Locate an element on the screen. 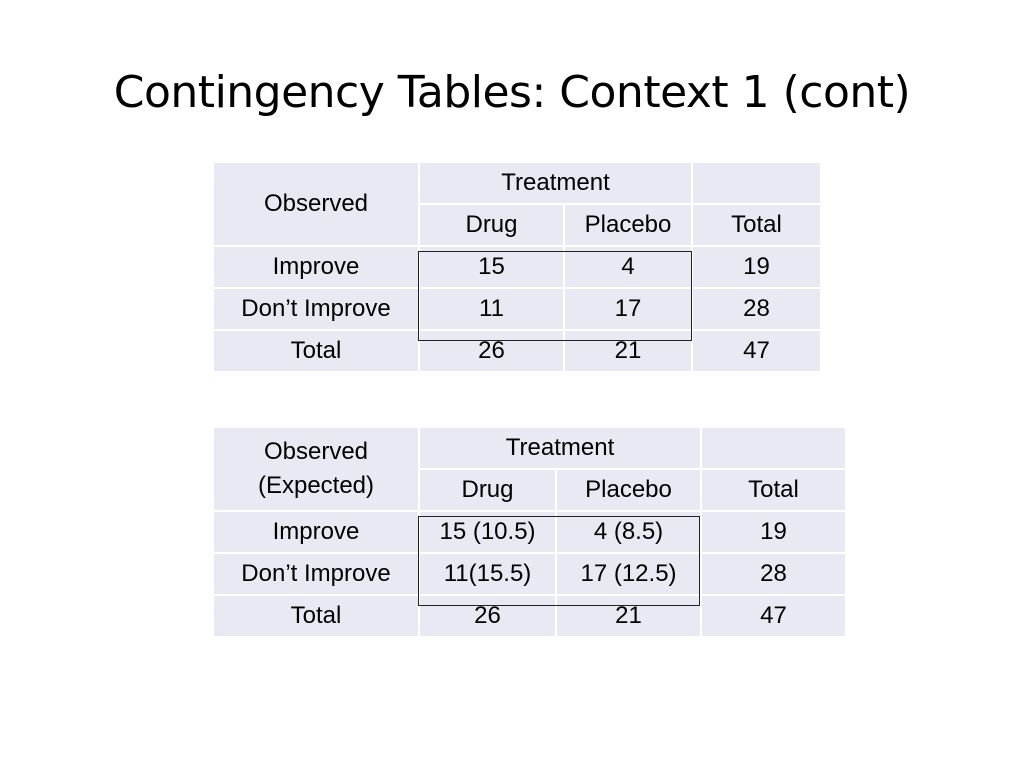  table-cell: 15 is located at coordinates (491, 267).